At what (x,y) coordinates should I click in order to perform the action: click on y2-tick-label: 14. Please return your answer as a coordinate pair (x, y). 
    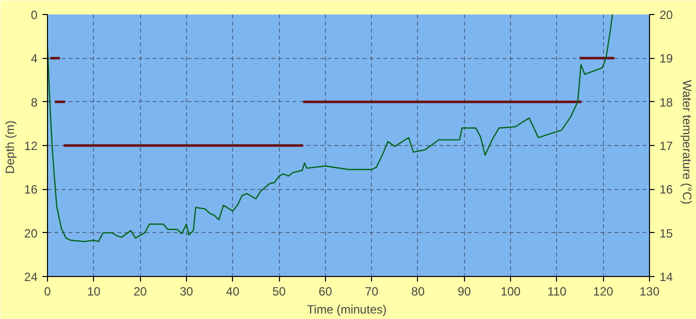
    Looking at the image, I should click on (667, 277).